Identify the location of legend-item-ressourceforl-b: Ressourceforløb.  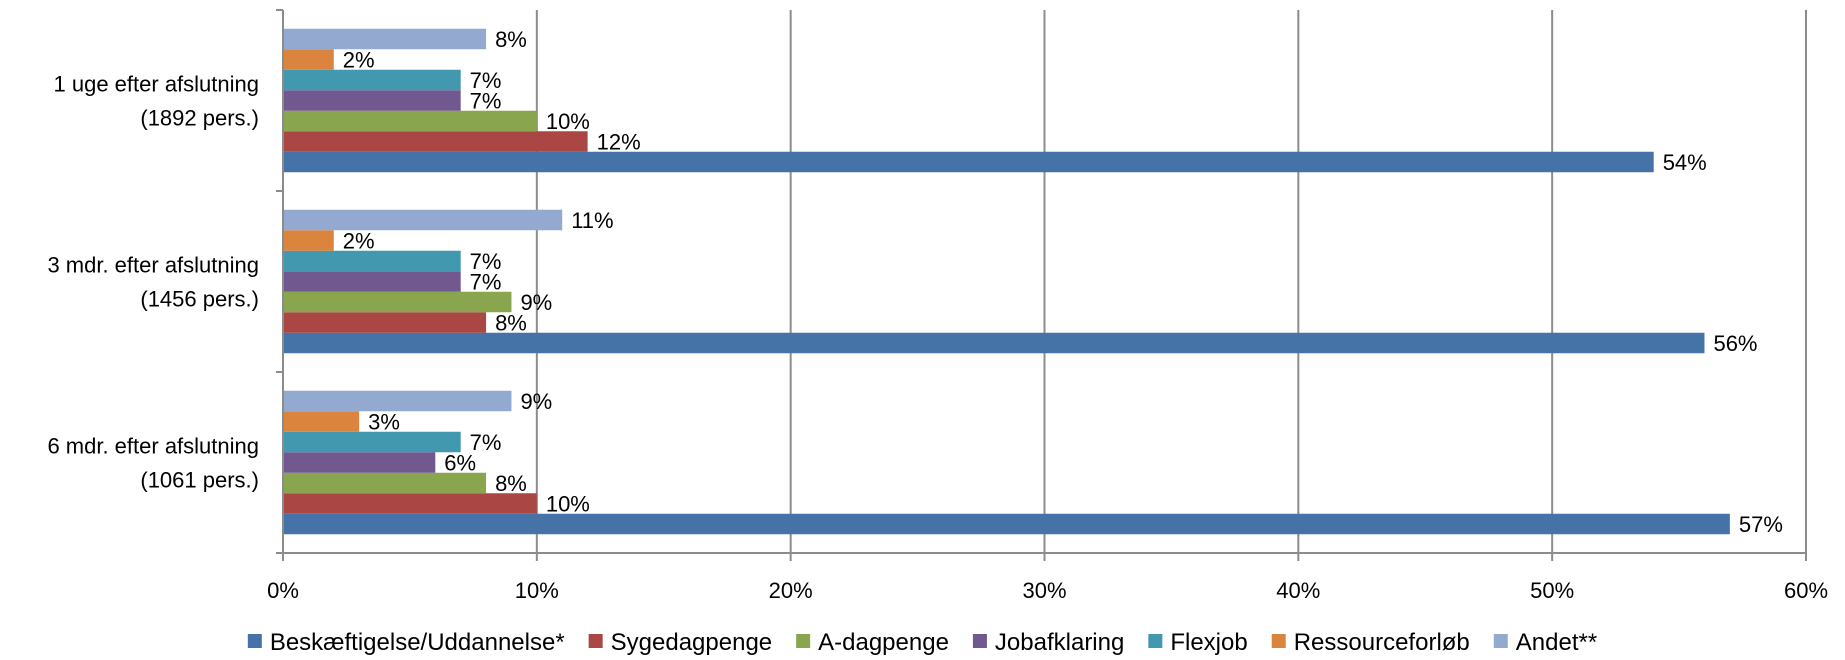
(1370, 642).